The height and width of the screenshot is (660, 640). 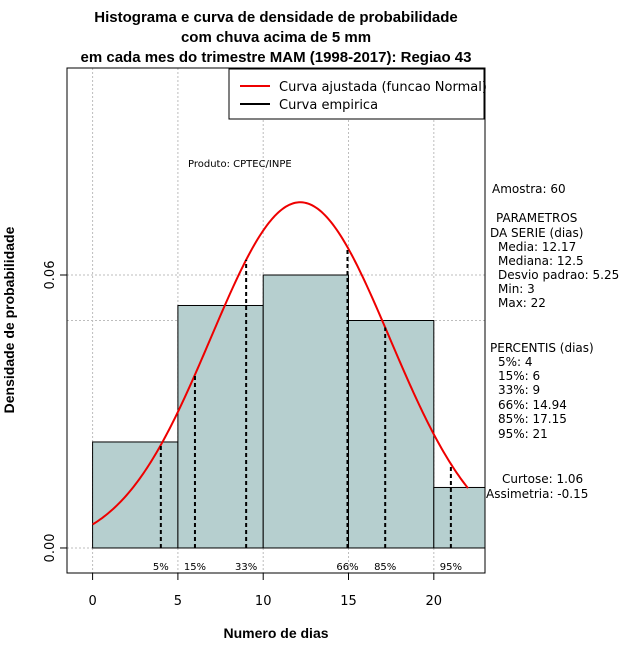 I want to click on legend-box, so click(x=356, y=94).